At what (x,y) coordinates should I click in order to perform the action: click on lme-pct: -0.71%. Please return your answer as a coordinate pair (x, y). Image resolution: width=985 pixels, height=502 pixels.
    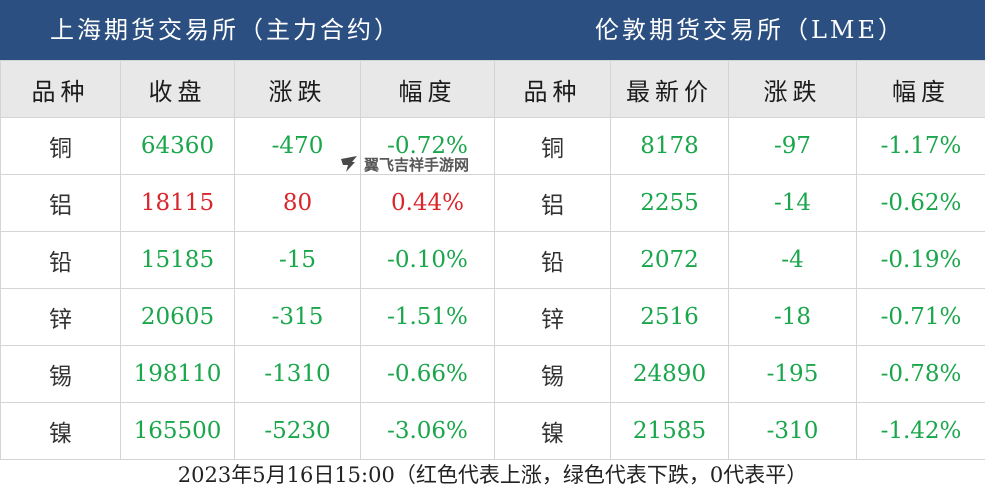
    Looking at the image, I should click on (920, 317).